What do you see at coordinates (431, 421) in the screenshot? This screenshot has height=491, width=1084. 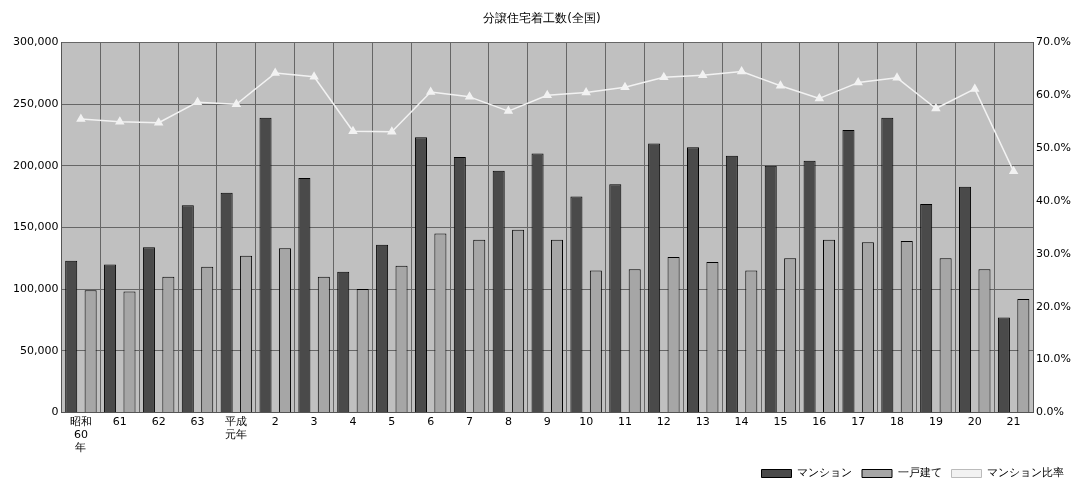 I see `x-tick-label: 6` at bounding box center [431, 421].